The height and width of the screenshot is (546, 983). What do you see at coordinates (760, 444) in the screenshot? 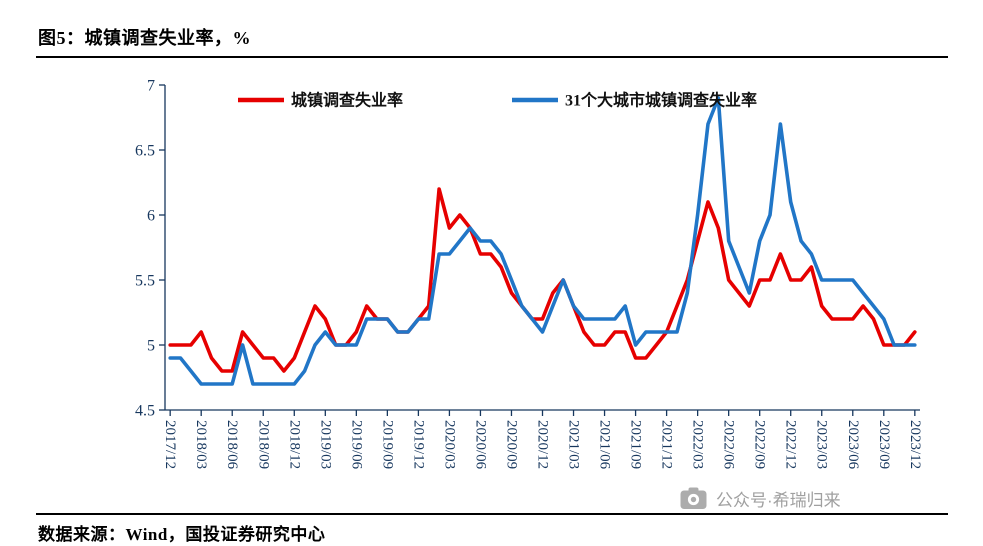
I see `x-tick-label: 2022/09` at bounding box center [760, 444].